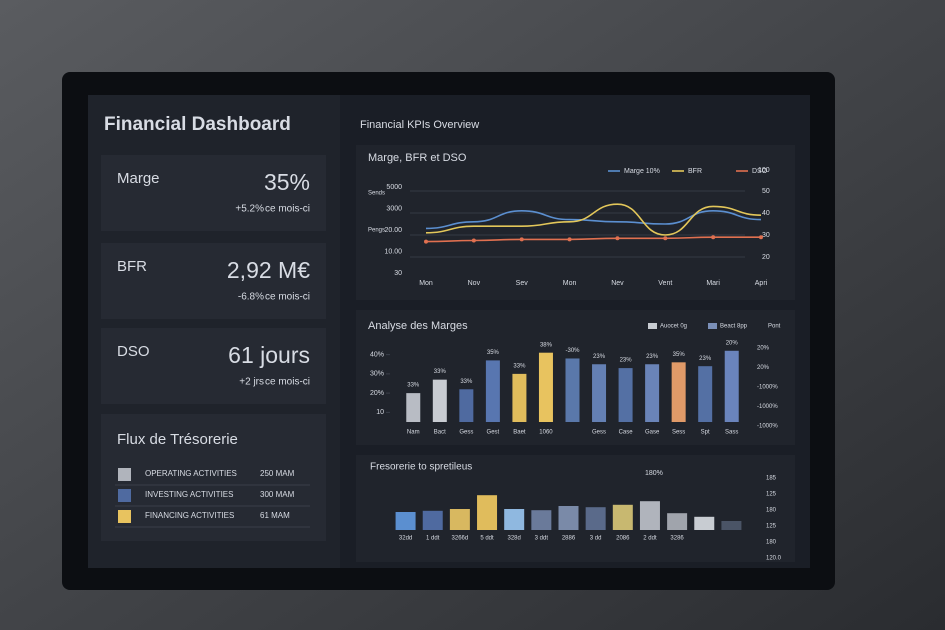 This screenshot has height=630, width=945. I want to click on x-tick-label: 2086, so click(623, 539).